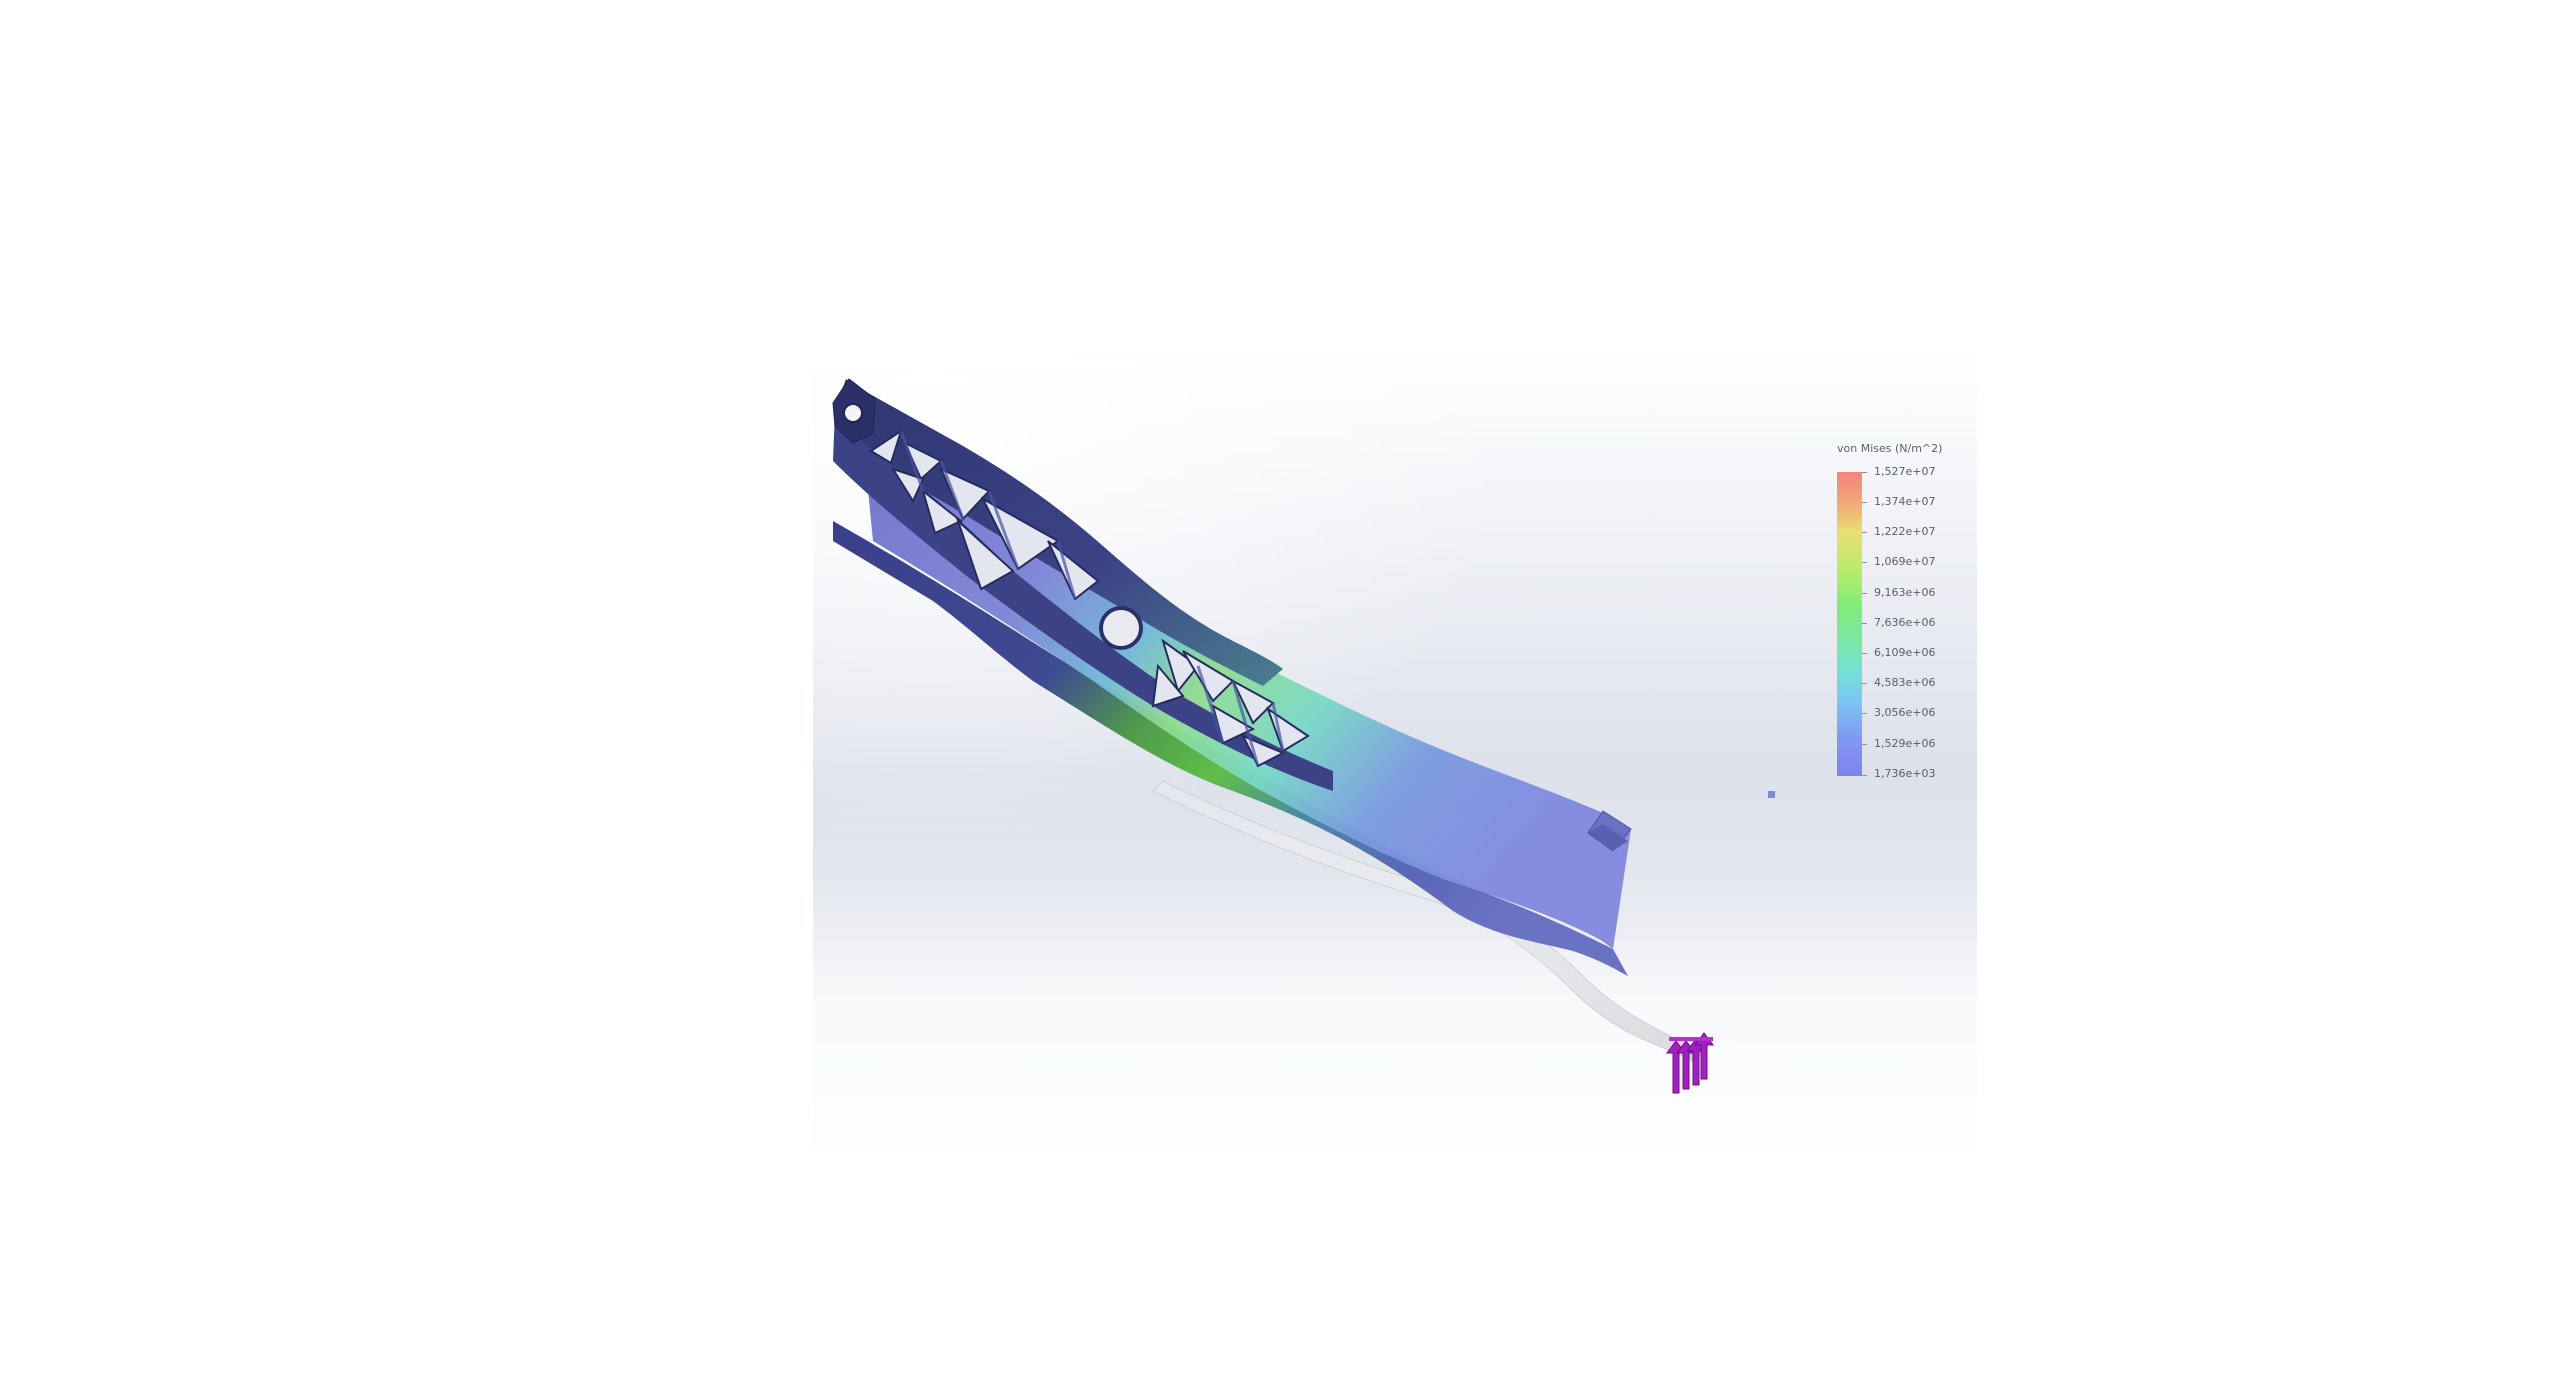  I want to click on truss-webs, so click(1092, 598).